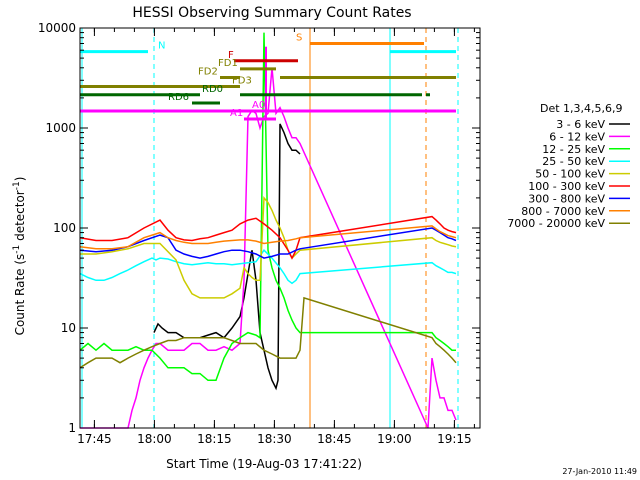 Image resolution: width=640 pixels, height=480 pixels. What do you see at coordinates (231, 55) in the screenshot?
I see `flag-label-2: F` at bounding box center [231, 55].